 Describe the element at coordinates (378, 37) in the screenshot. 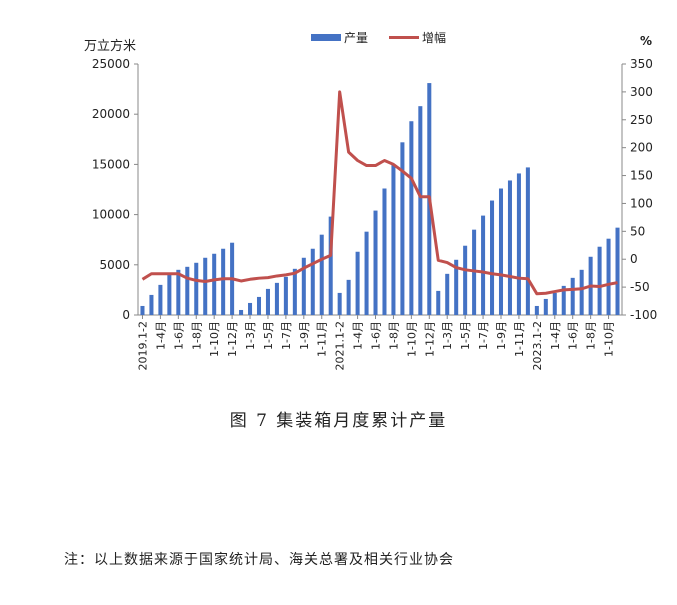

I see `legend: 产量 增幅` at that location.